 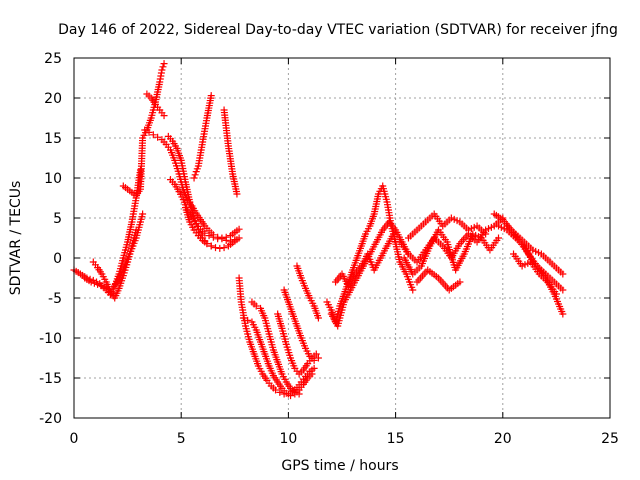 What do you see at coordinates (50, 379) in the screenshot?
I see `y-tick-label: -15` at bounding box center [50, 379].